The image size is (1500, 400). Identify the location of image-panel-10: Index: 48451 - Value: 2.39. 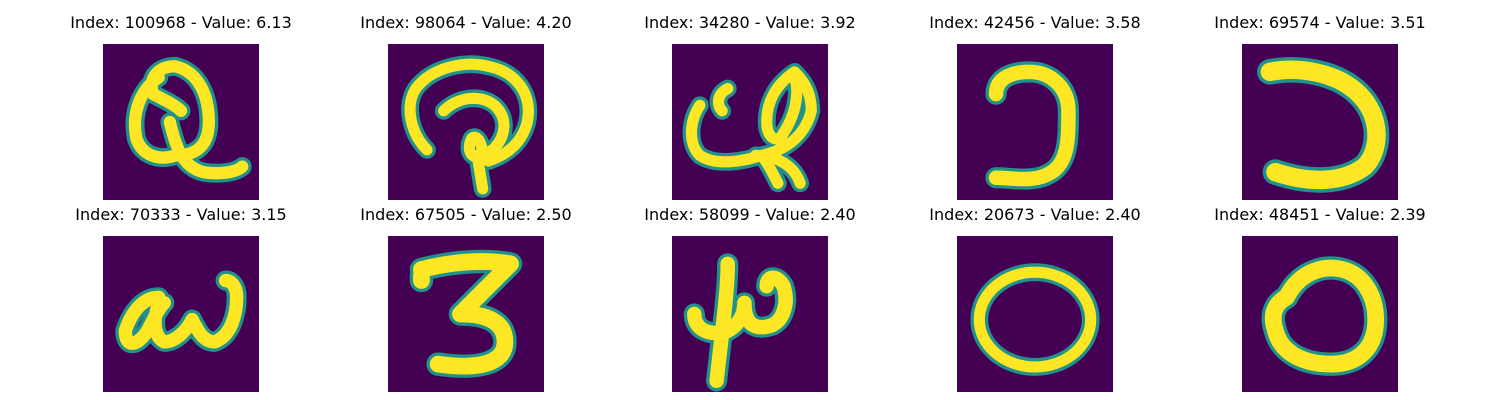
(1320, 299).